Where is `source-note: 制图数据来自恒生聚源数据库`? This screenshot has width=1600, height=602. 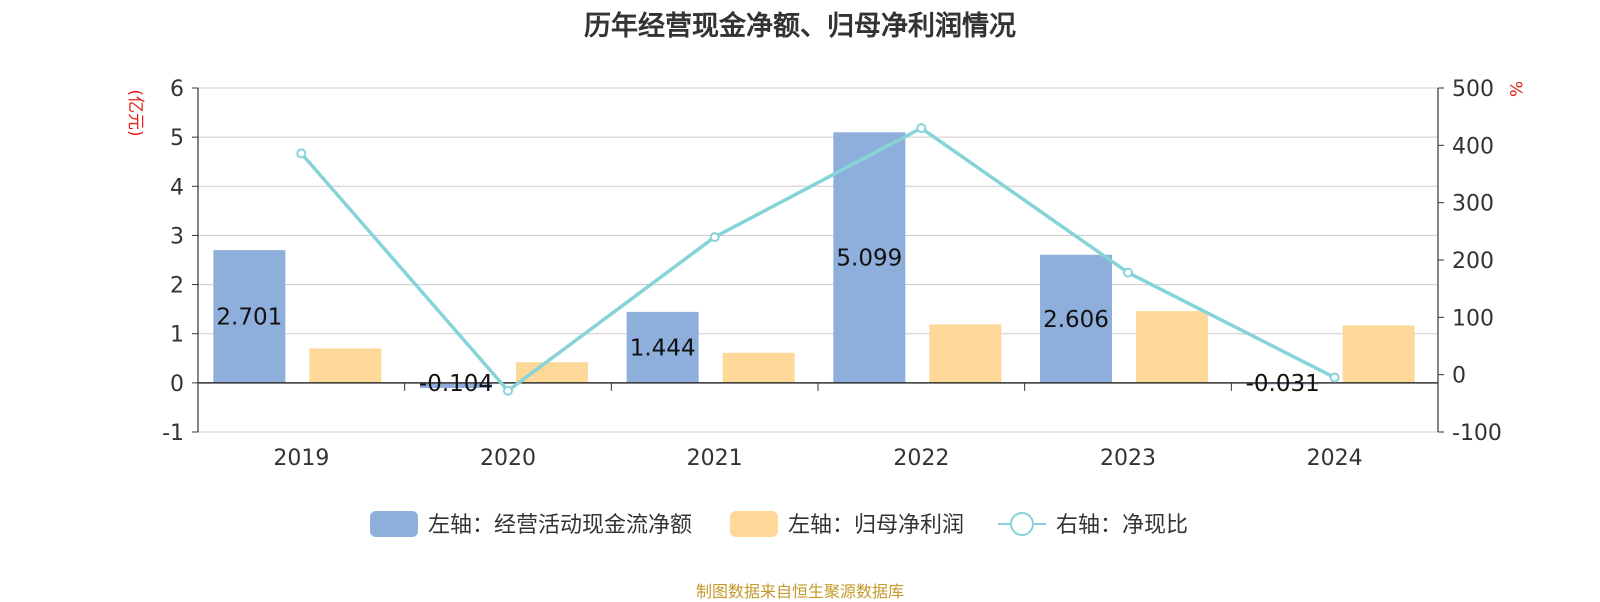 source-note: 制图数据来自恒生聚源数据库 is located at coordinates (799, 591).